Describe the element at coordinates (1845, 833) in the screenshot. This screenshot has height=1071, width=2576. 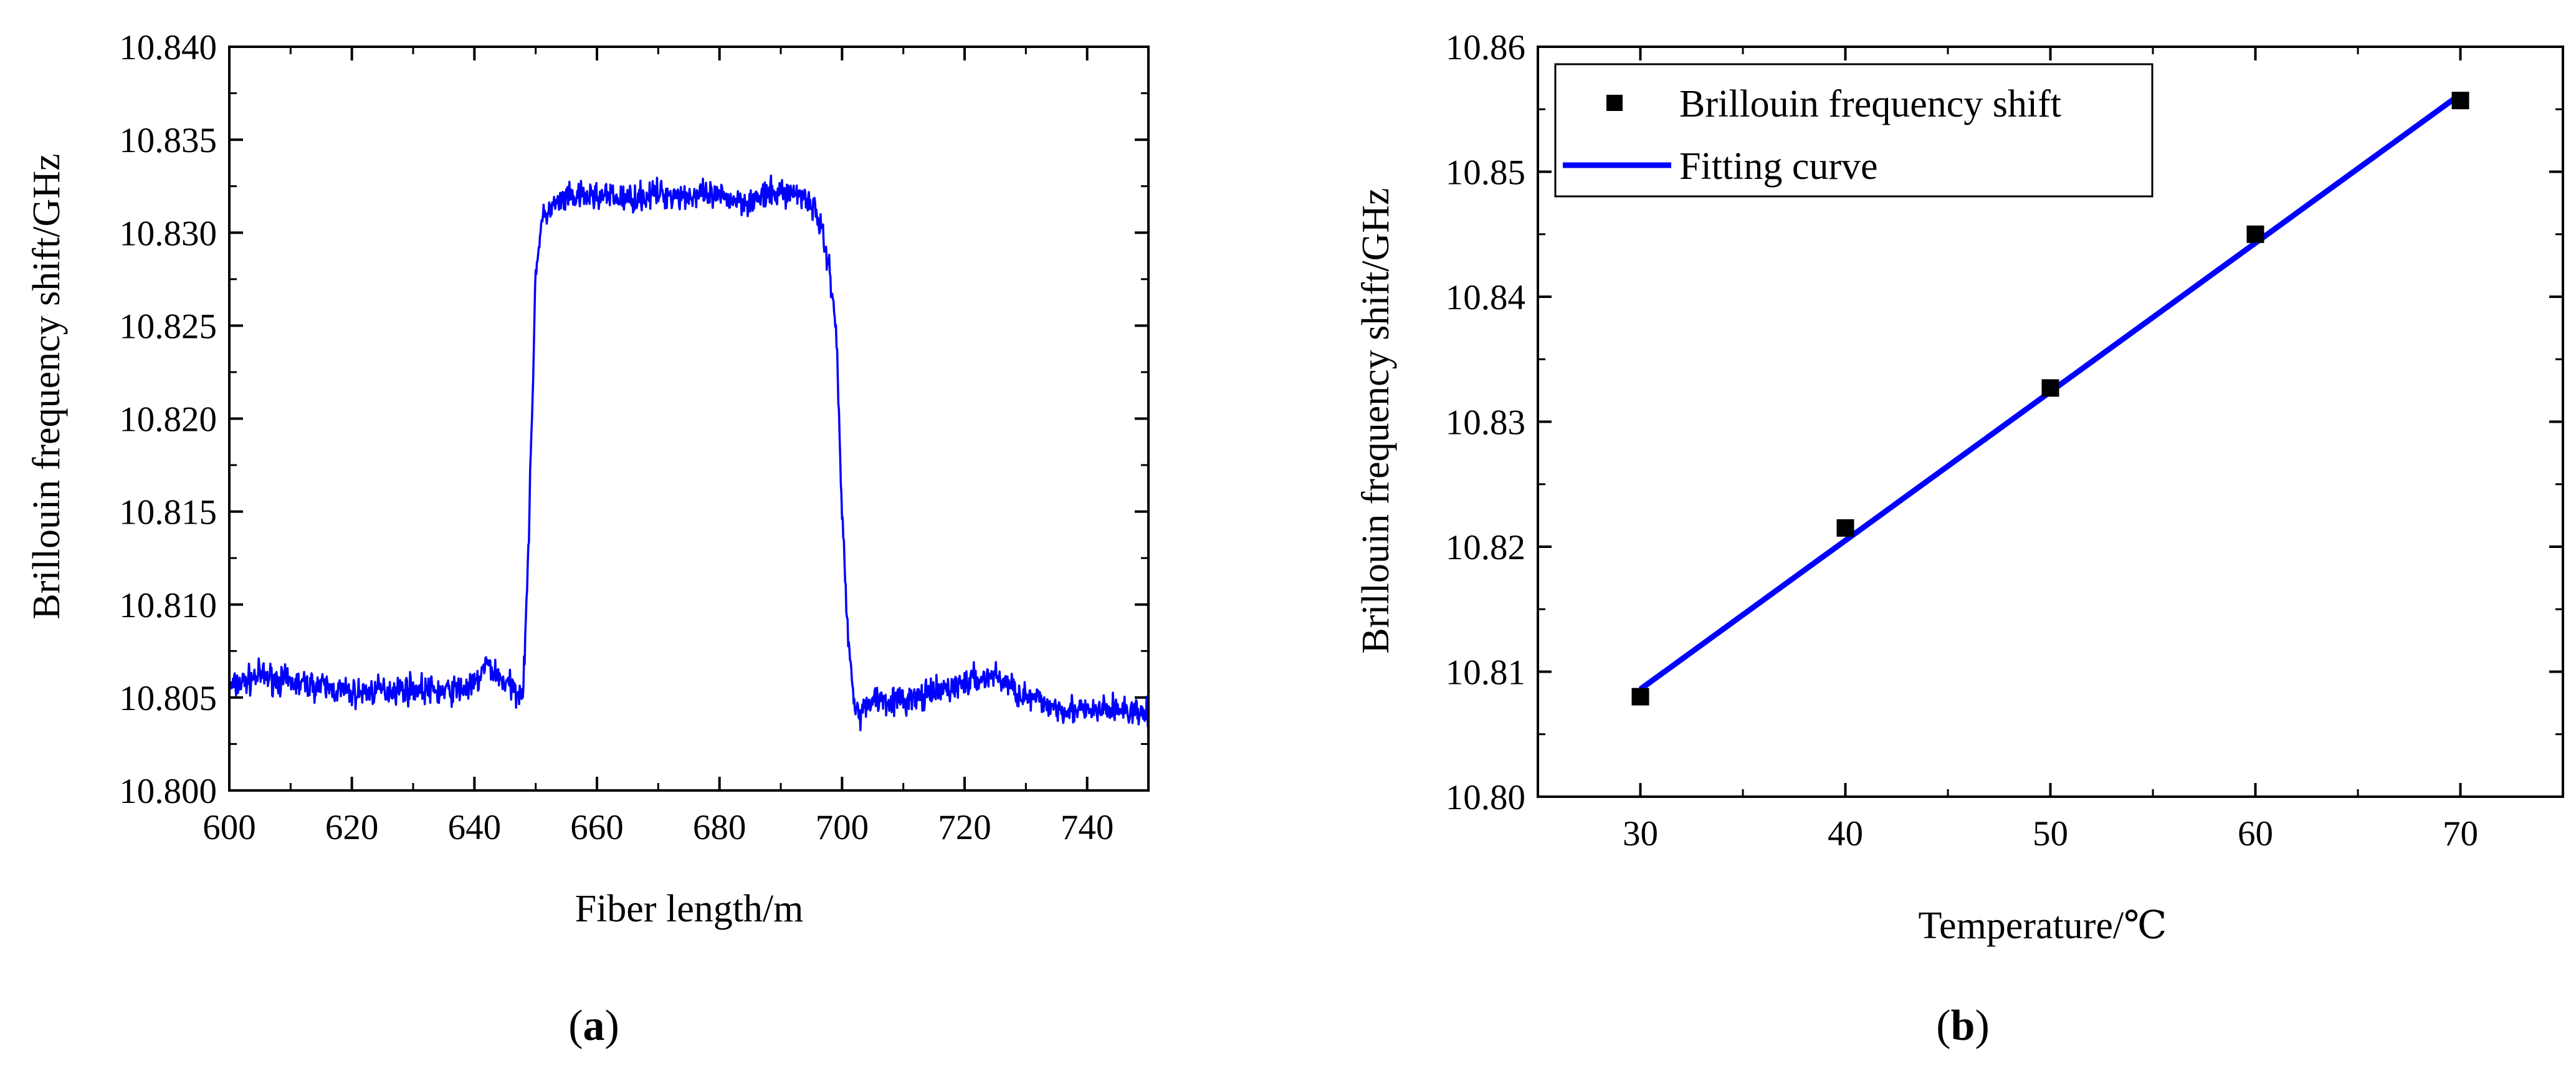
I see `b-x-tick-label: 40` at that location.